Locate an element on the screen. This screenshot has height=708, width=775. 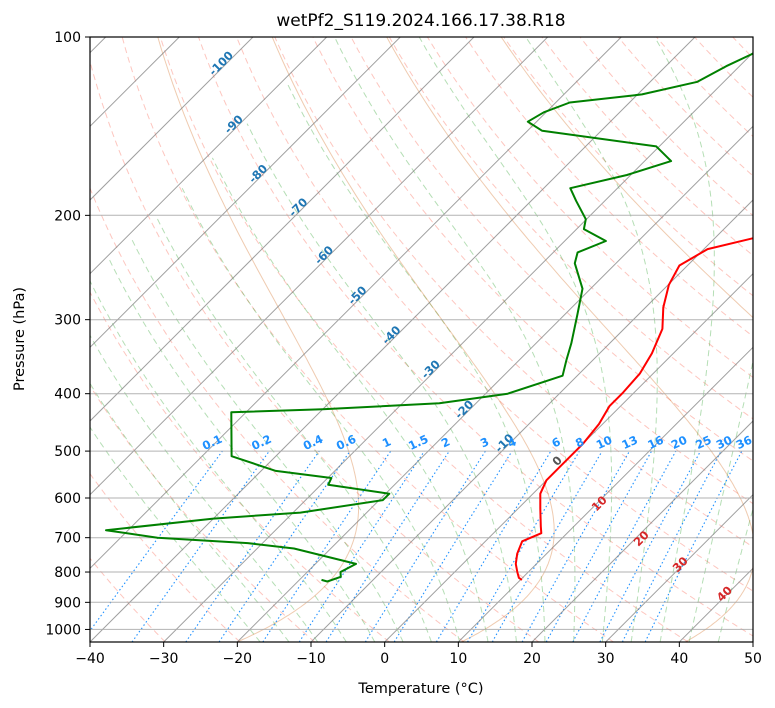
chart-title: wetPf2_S119.2024.166.17.38.R18 is located at coordinates (420, 21).